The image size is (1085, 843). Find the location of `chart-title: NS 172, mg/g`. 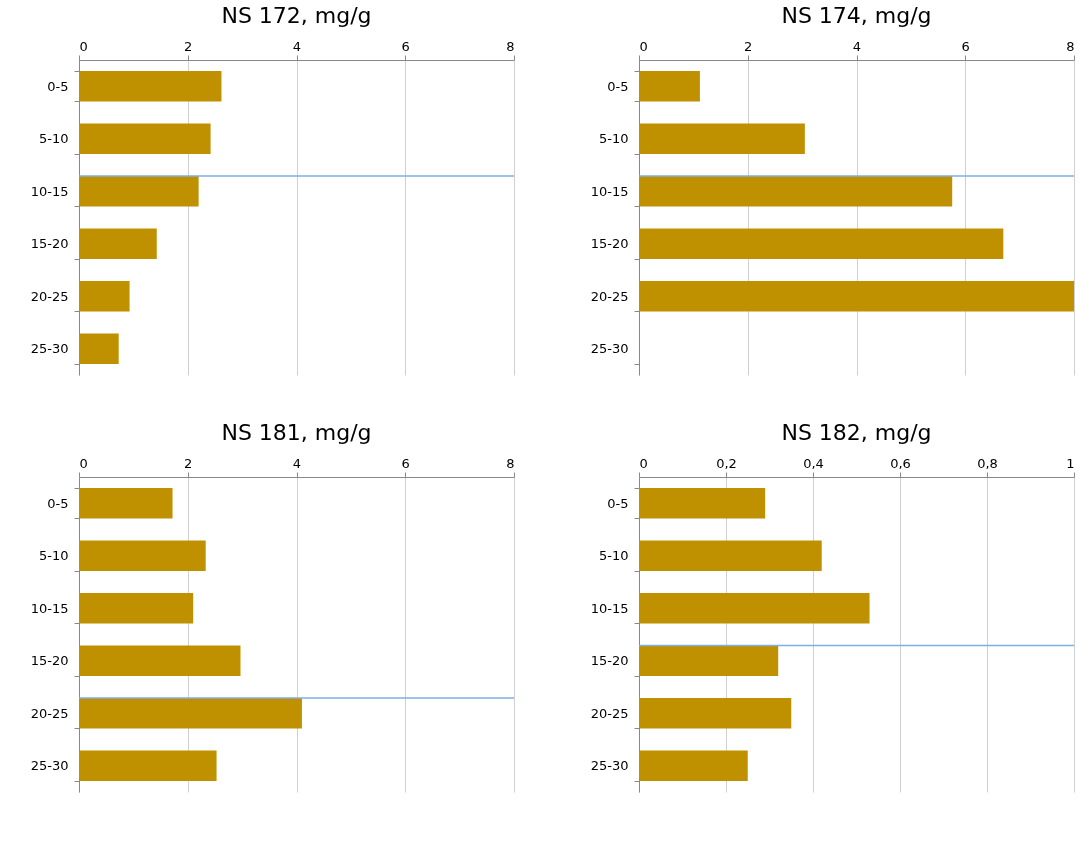

chart-title: NS 172, mg/g is located at coordinates (296, 15).